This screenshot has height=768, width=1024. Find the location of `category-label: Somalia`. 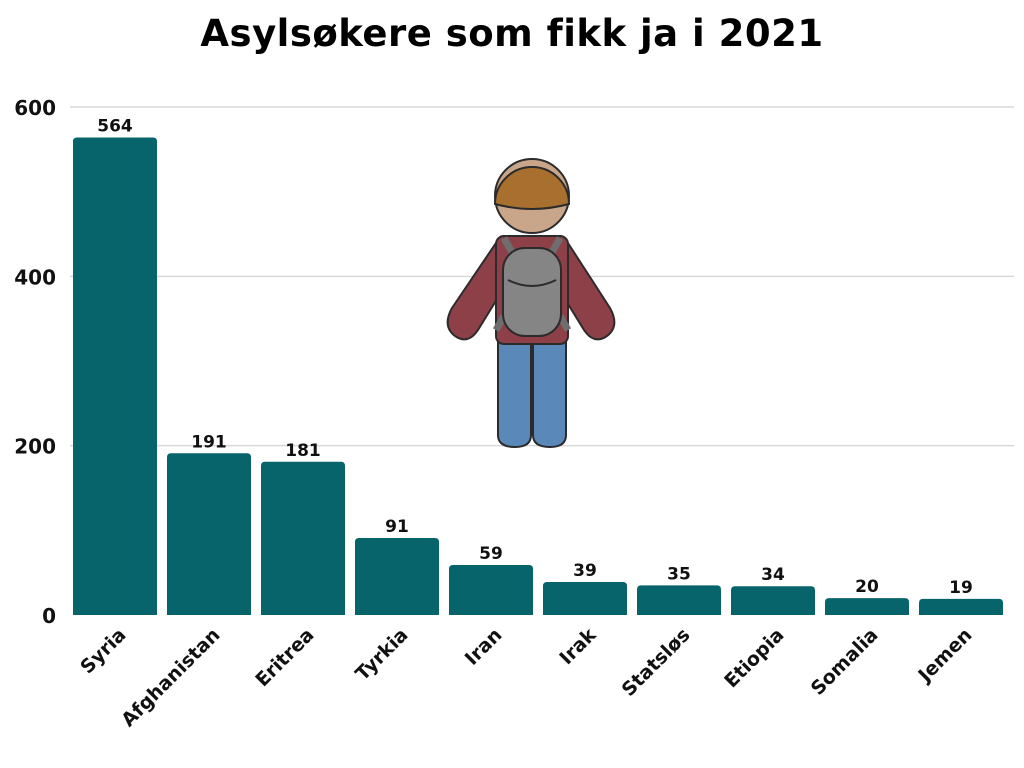

category-label: Somalia is located at coordinates (845, 662).